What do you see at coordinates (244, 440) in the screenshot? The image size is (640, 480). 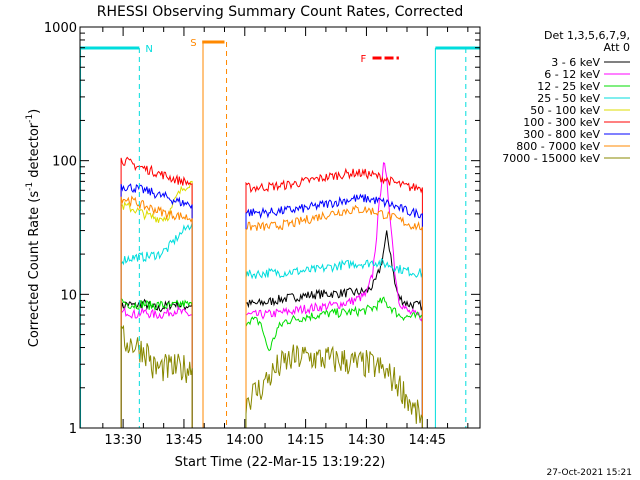 I see `x-tick-label: 14:00` at bounding box center [244, 440].